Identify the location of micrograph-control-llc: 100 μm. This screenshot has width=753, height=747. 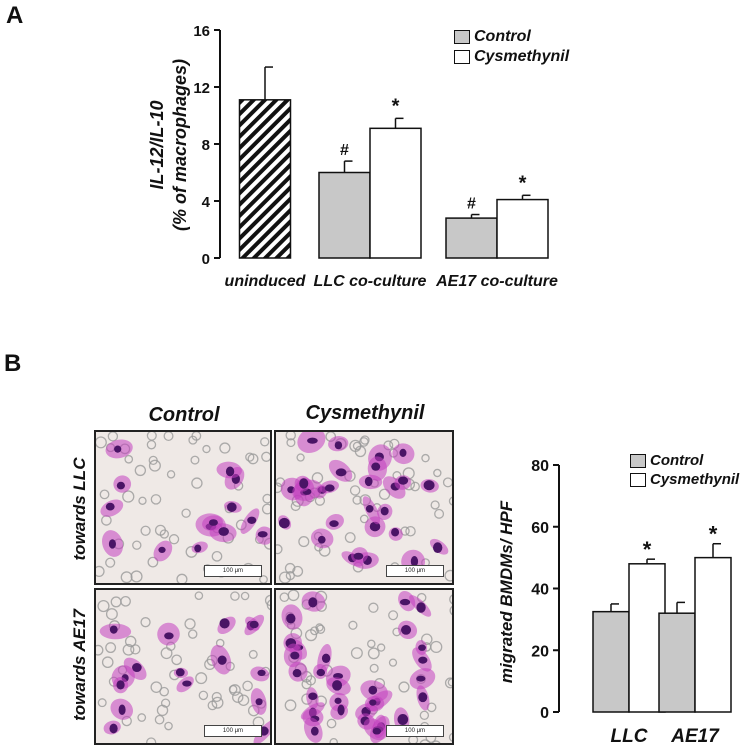
(183, 507).